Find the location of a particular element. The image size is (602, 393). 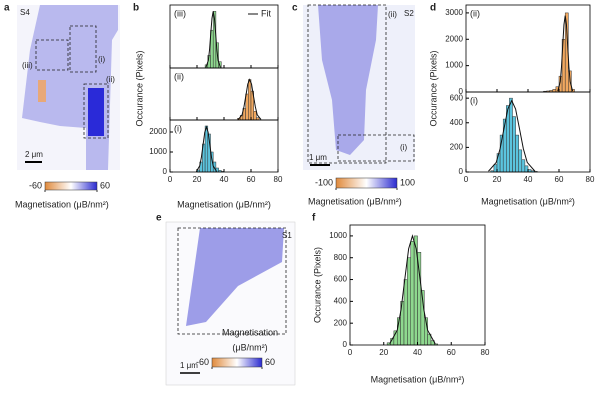

y-tick-label: 800 is located at coordinates (341, 257).